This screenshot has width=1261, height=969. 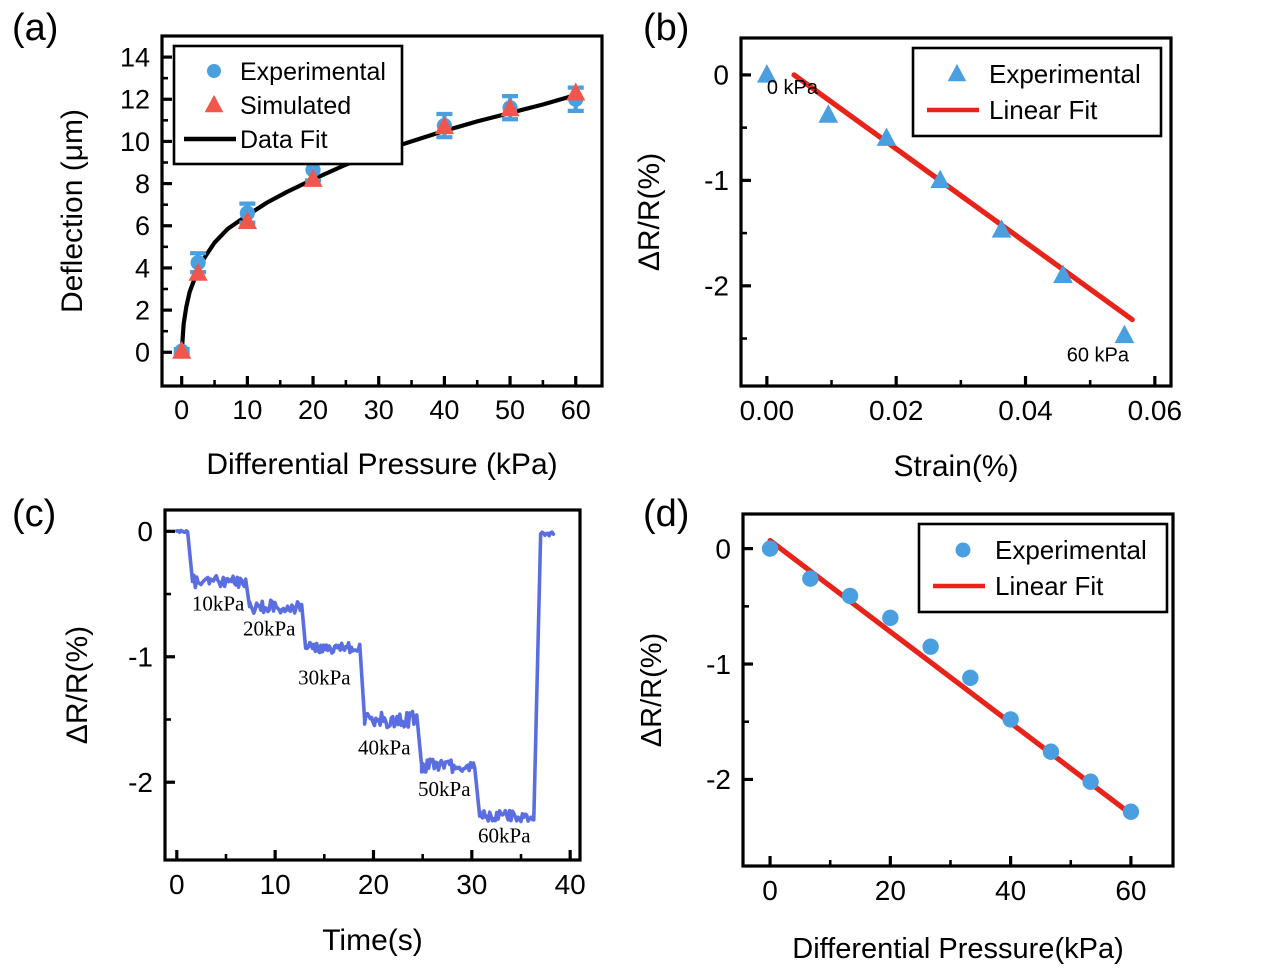 What do you see at coordinates (767, 410) in the screenshot?
I see `x-tick-label: 0.00` at bounding box center [767, 410].